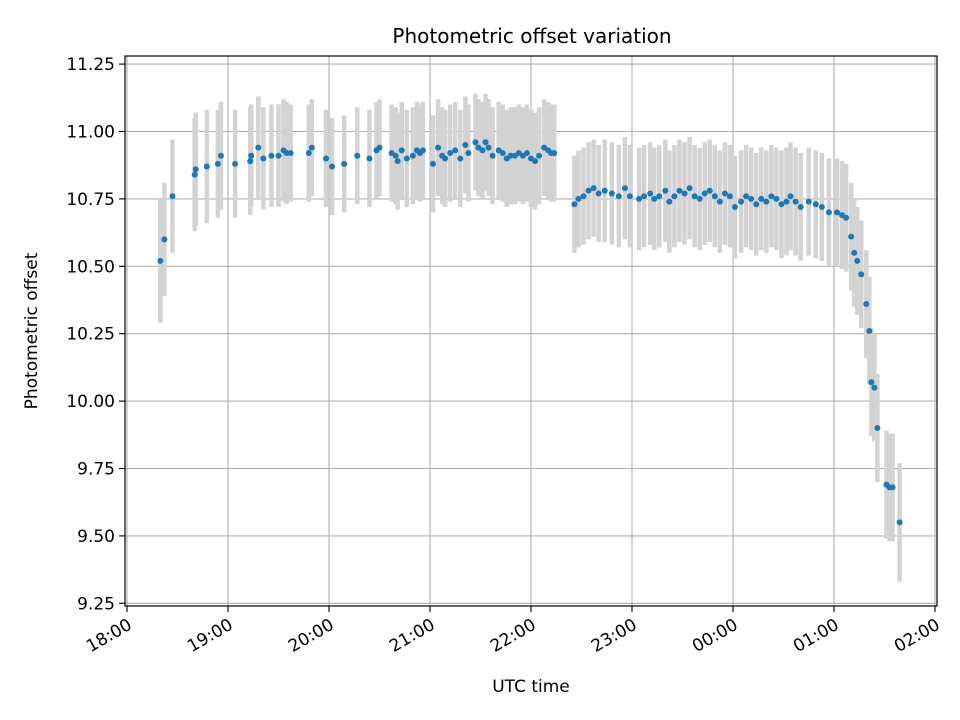 The height and width of the screenshot is (720, 960). What do you see at coordinates (90, 402) in the screenshot?
I see `y-tick-label: 10.00` at bounding box center [90, 402].